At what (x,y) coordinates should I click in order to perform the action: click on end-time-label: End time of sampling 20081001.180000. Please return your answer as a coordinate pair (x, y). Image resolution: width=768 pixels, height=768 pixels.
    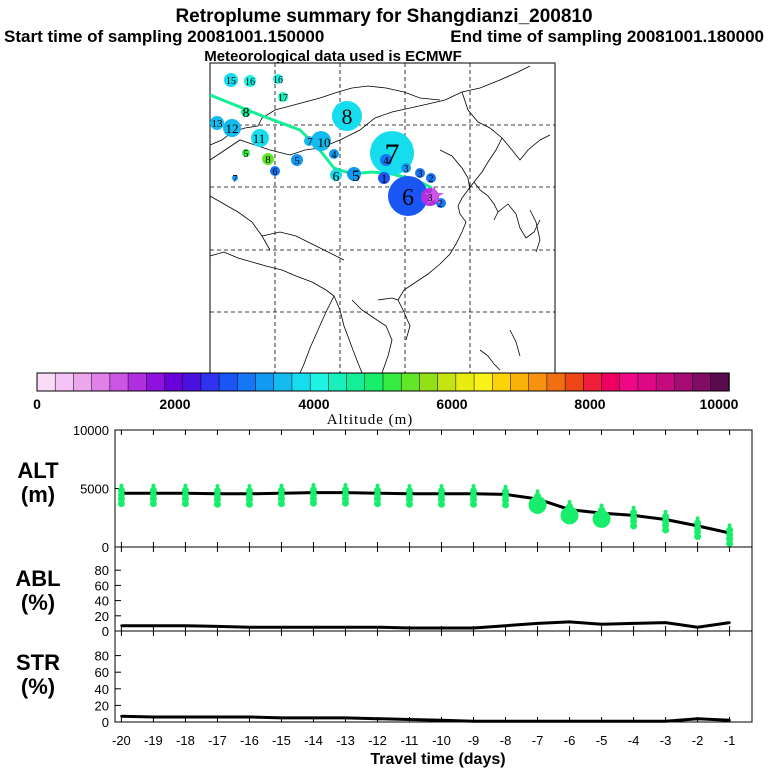
    Looking at the image, I should click on (607, 36).